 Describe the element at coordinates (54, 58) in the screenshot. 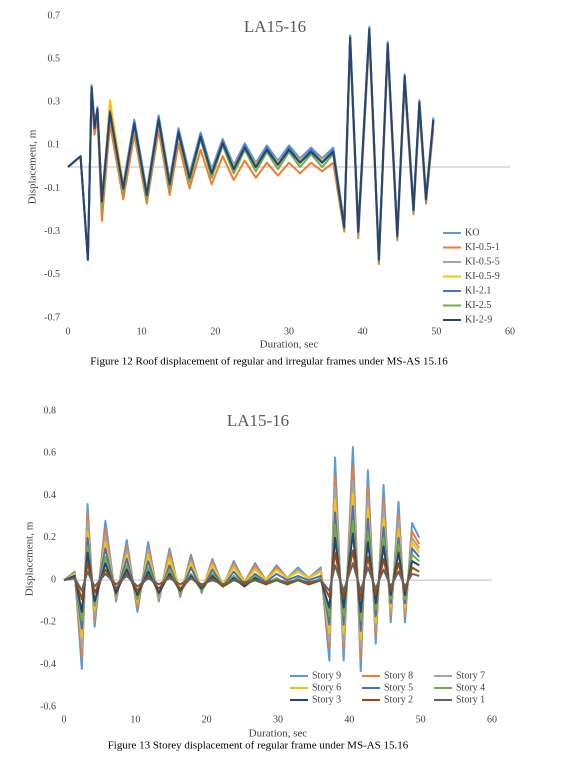

I see `y-tick-label: 0.5` at that location.